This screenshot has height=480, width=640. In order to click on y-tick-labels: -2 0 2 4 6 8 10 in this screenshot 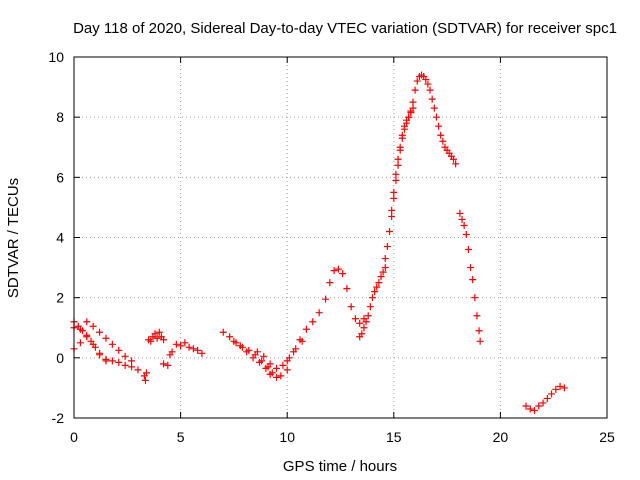, I will do `click(56, 237)`.